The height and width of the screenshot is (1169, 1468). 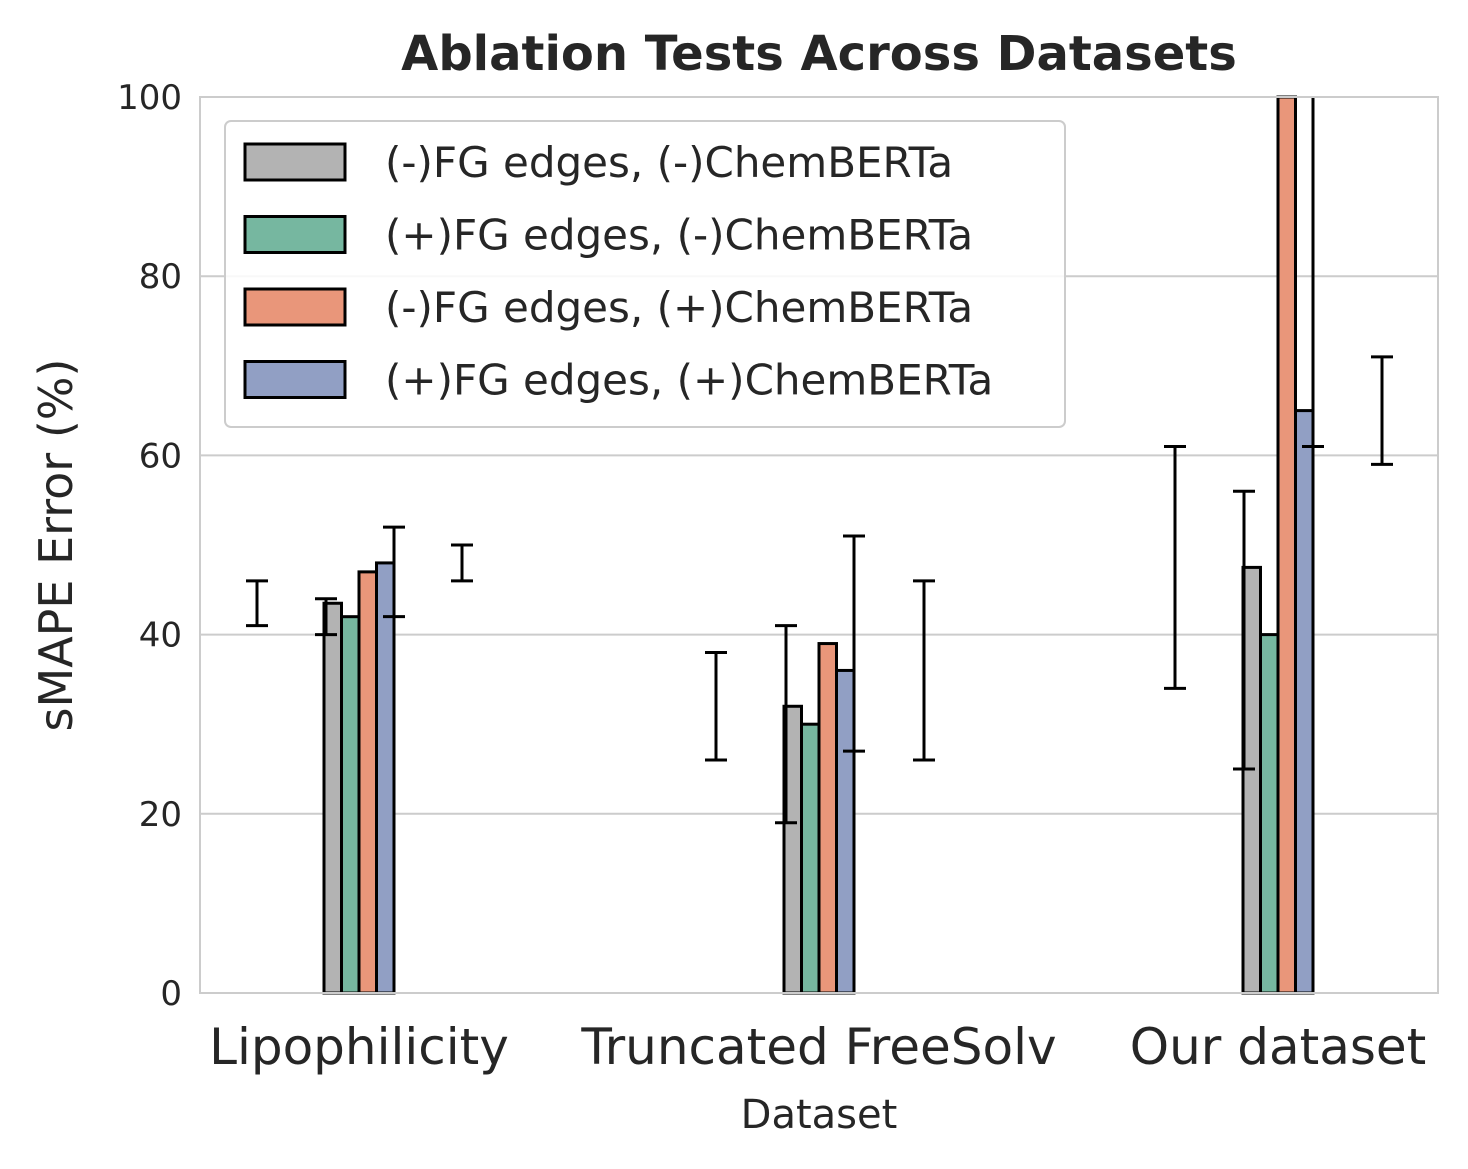 I want to click on x-tick-label: Truncated FreeSolv, so click(x=818, y=1047).